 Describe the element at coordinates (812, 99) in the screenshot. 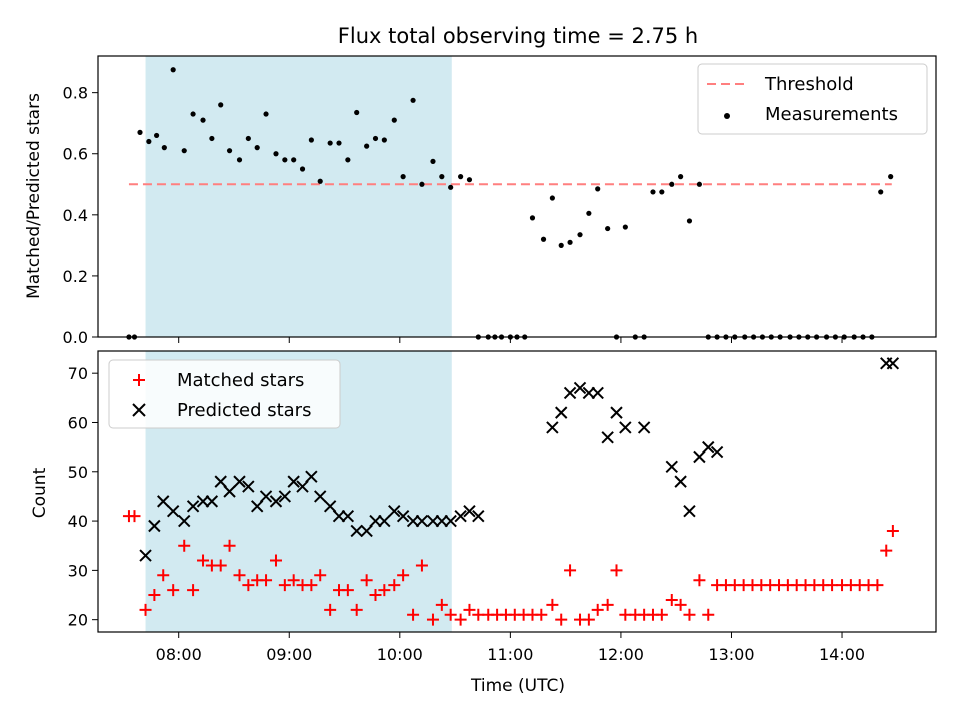

I see `top-legend: Threshold Measurements` at that location.